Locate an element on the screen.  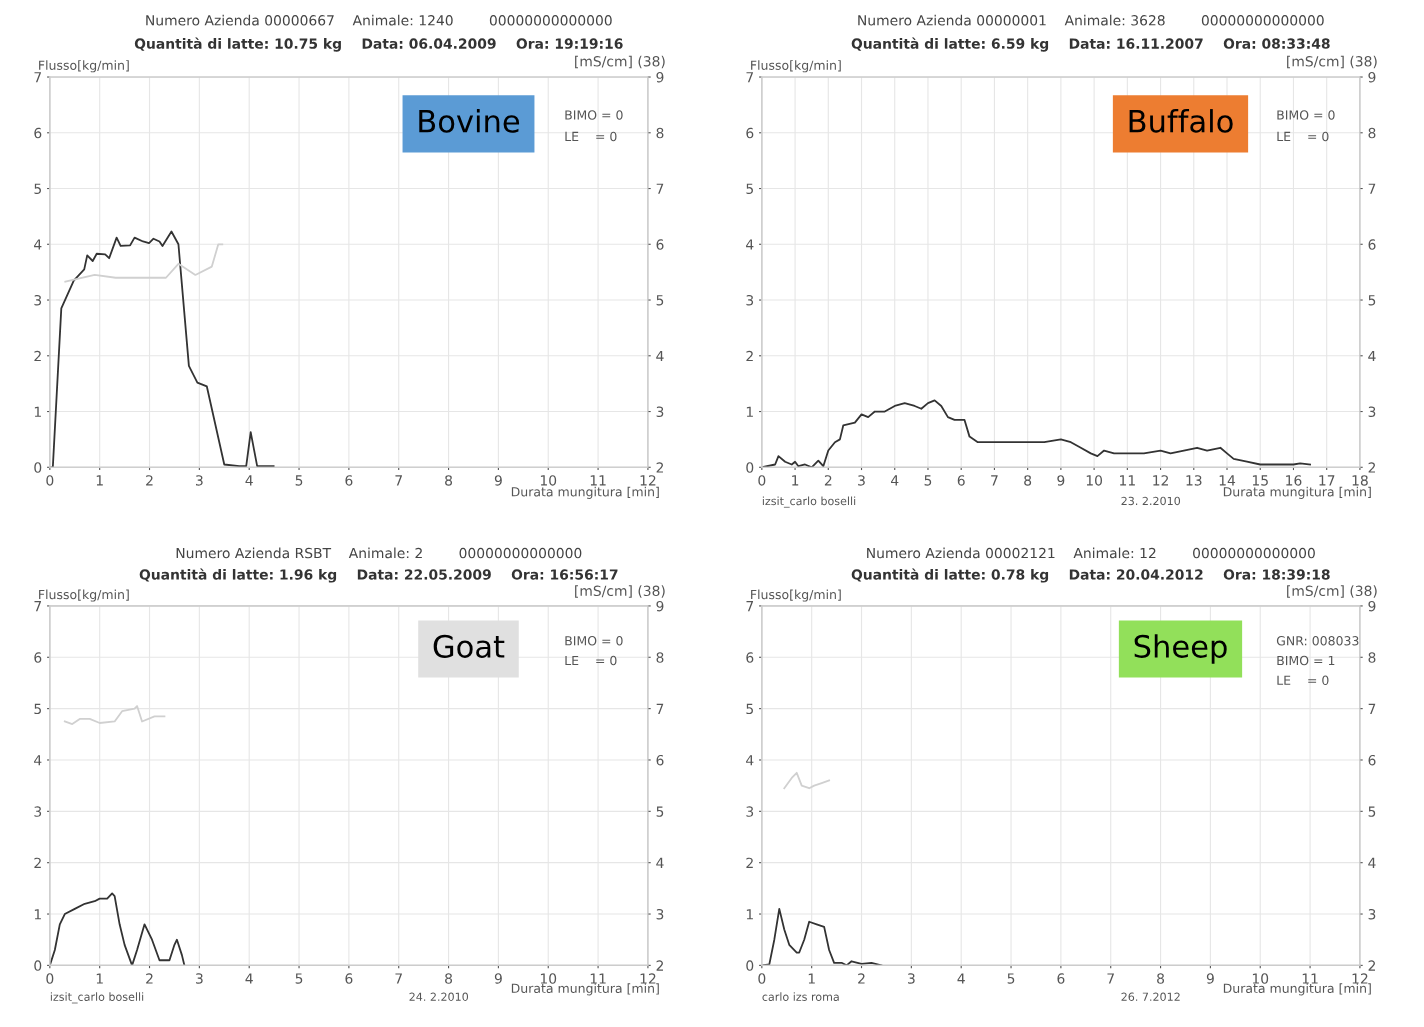
chart-title: Numero Azienda RSBT Animale: 2 00000000000000 is located at coordinates (379, 553).